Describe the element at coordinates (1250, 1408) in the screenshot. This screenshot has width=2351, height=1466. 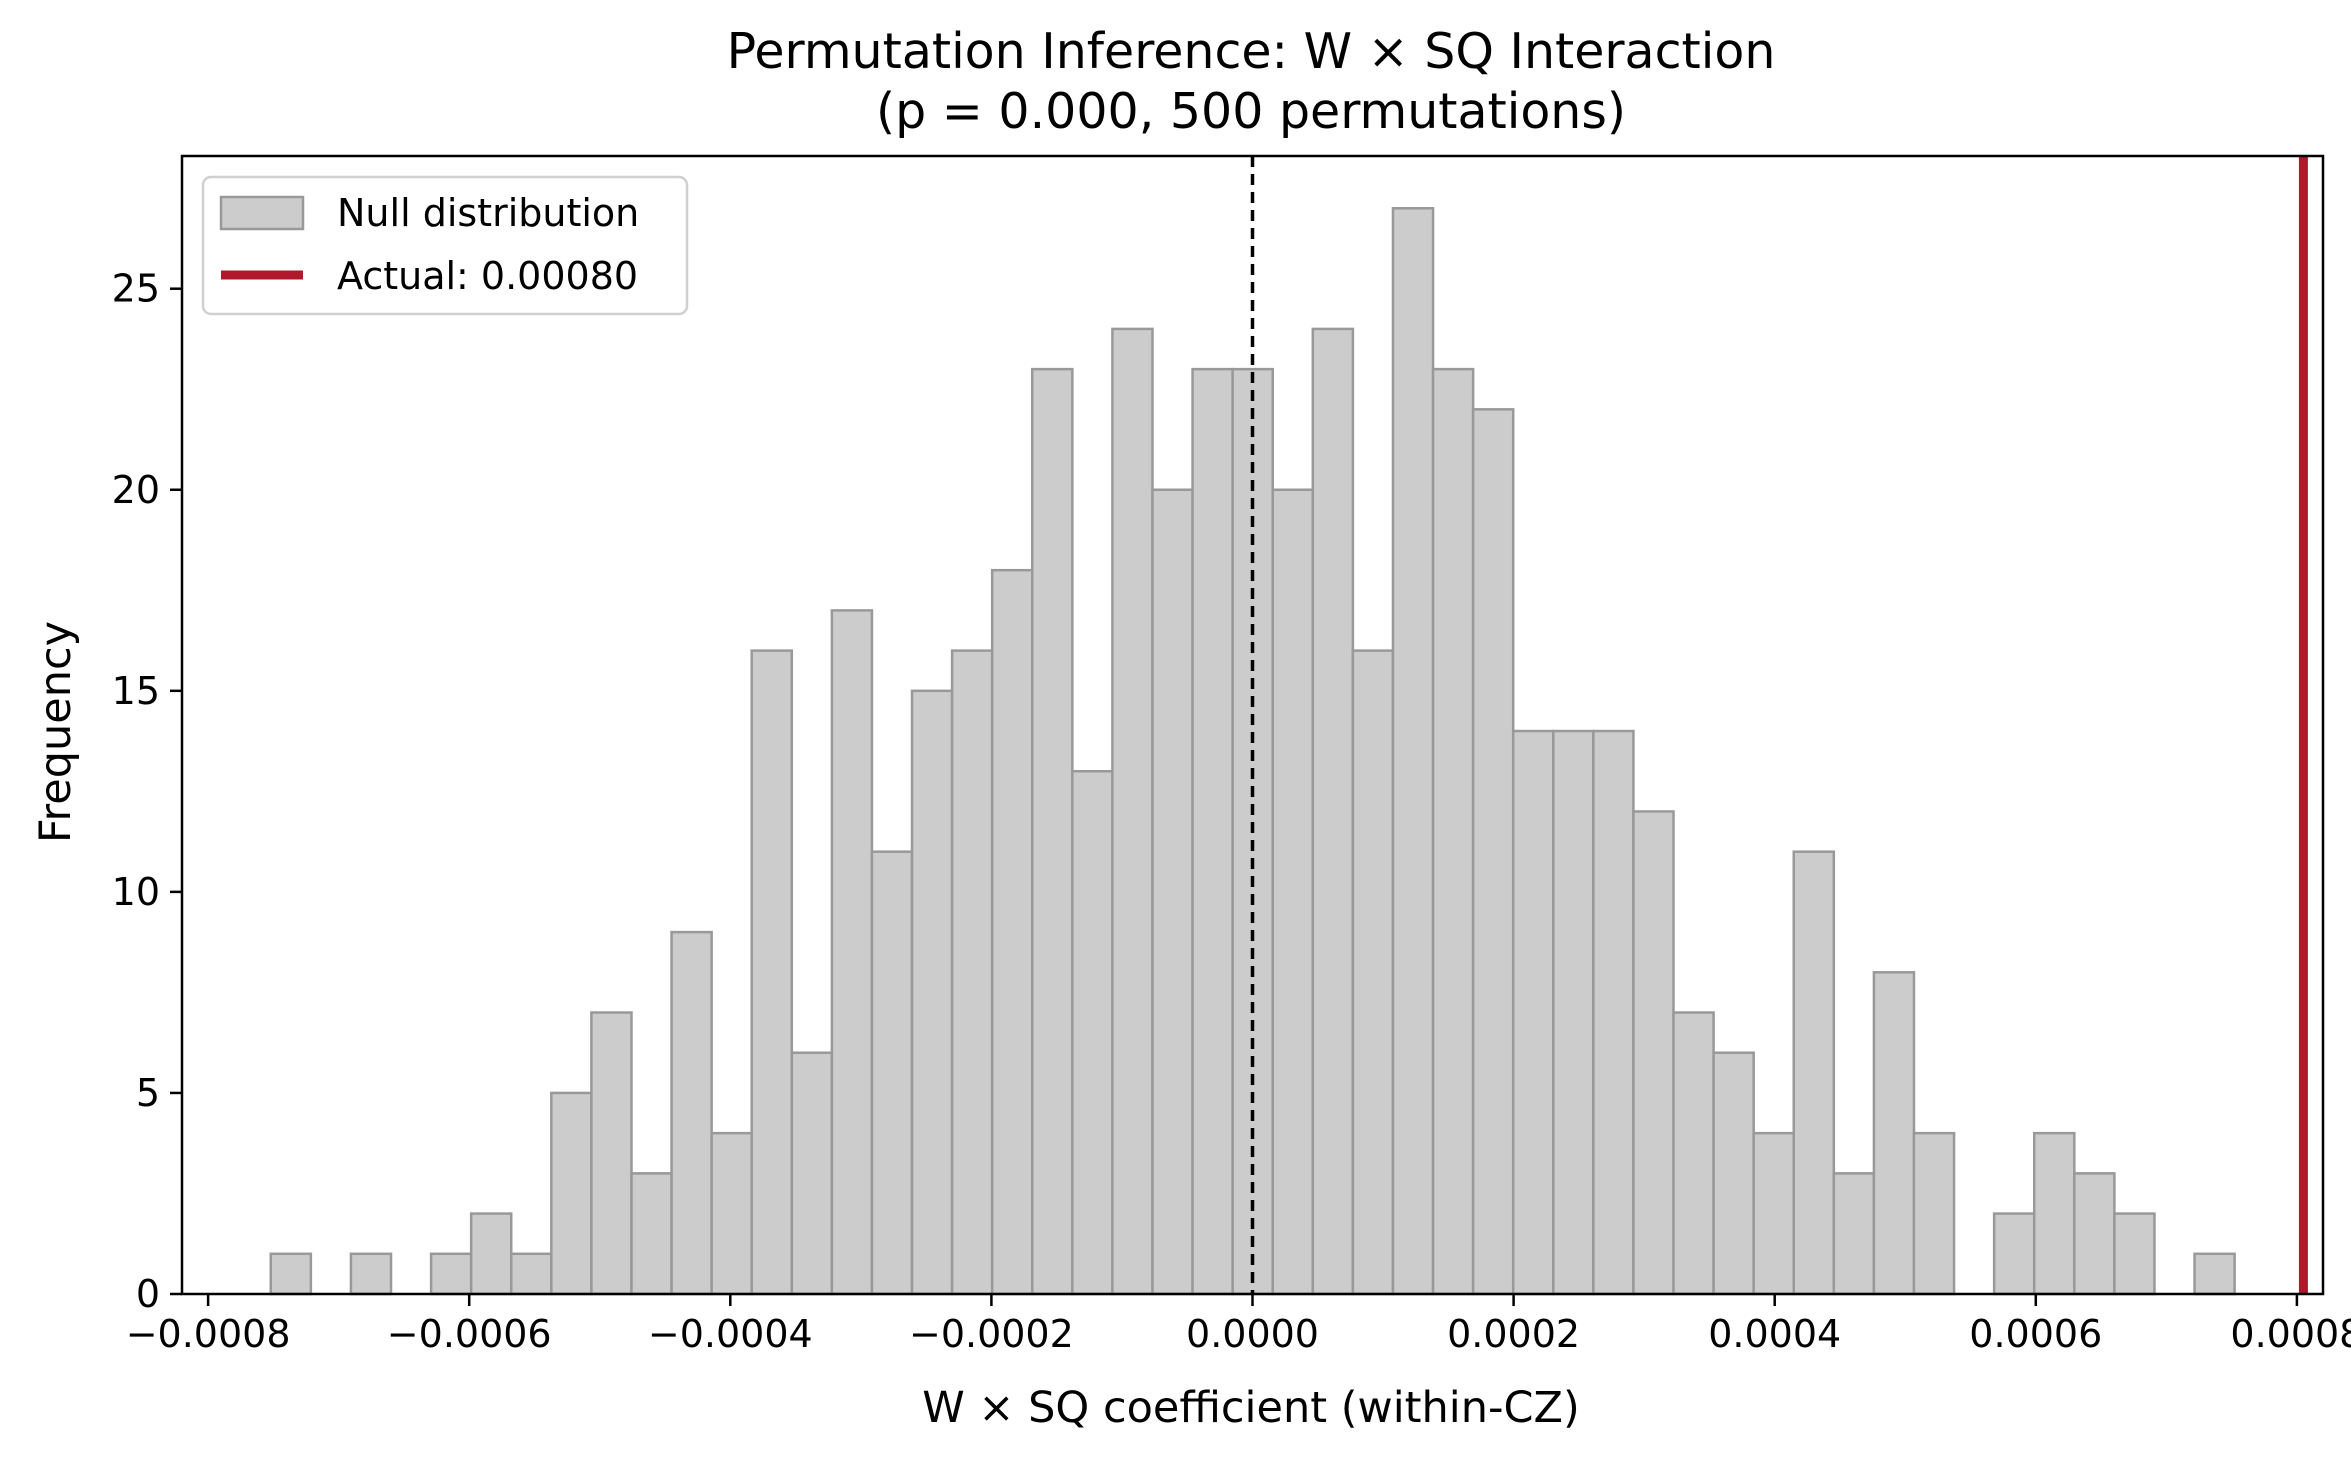
I see `x-axis-label: W × SQ coefficient (within-CZ)` at that location.